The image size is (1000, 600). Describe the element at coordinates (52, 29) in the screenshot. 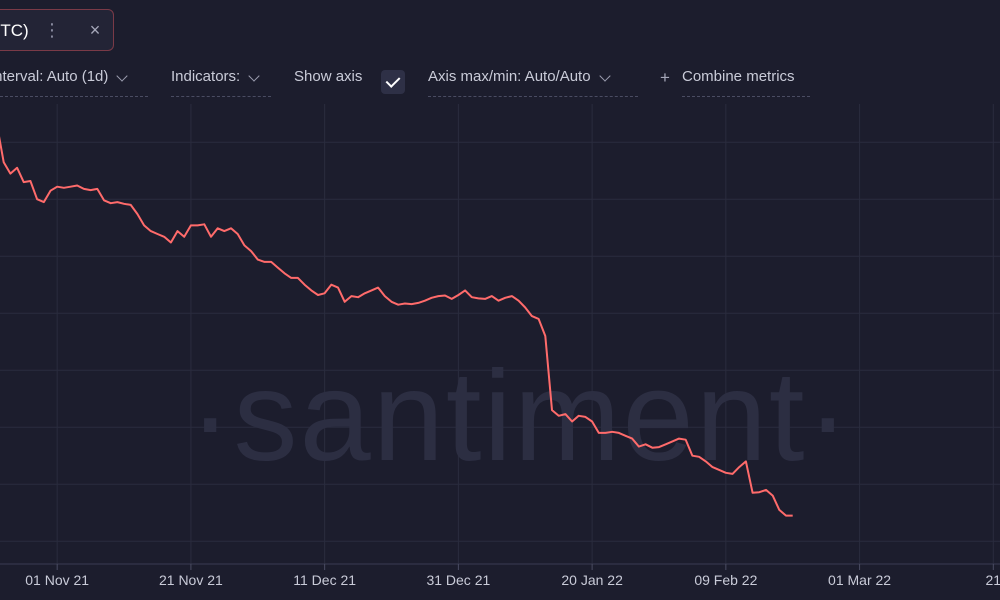

I see `more-options-icon: ⋮` at that location.